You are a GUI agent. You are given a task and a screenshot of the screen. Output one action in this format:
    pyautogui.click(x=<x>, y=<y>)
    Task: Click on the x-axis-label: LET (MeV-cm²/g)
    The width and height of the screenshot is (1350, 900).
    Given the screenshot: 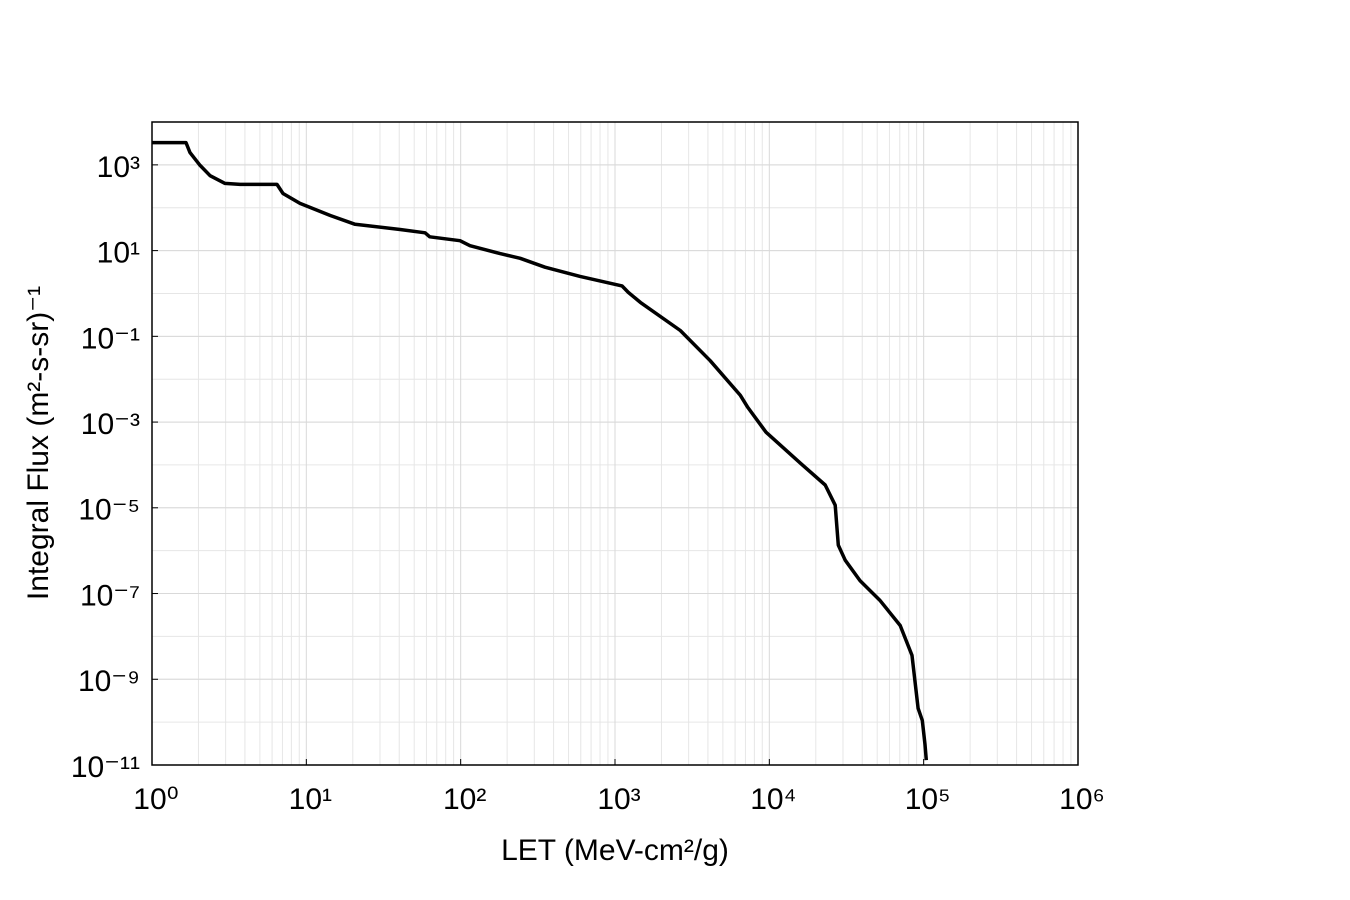 What is the action you would take?
    pyautogui.click(x=615, y=850)
    